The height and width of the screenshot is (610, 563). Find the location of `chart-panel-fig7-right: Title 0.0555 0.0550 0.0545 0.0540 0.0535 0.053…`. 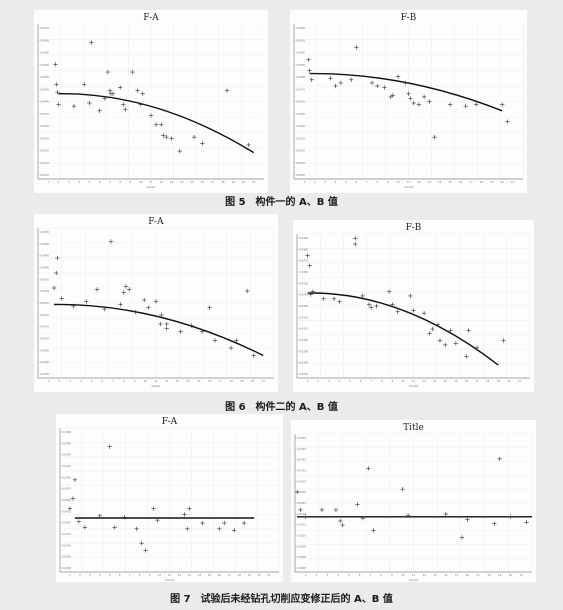

chart-panel-fig7-right: Title 0.0555 0.0550 0.0545 0.0540 0.0535 0.053… is located at coordinates (413, 501).